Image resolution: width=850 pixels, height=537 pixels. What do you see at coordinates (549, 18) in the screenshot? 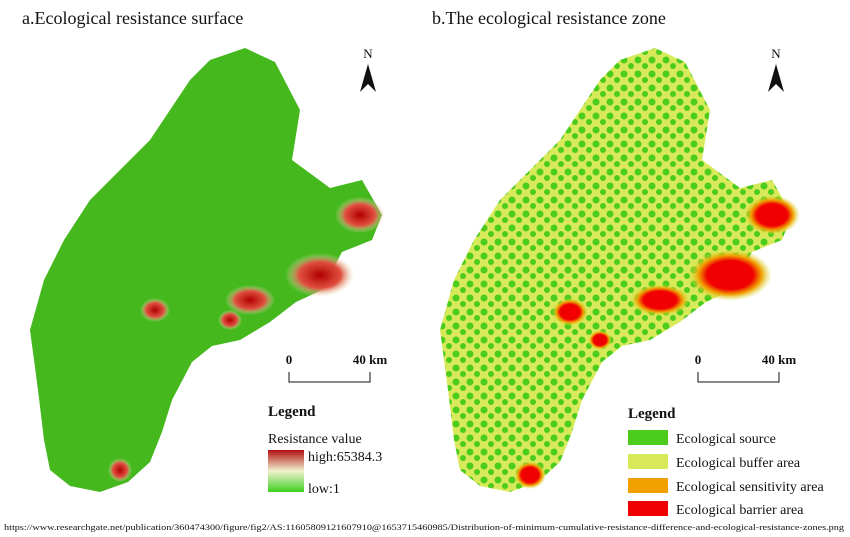
I see `panel-title: b.The ecological resistance zone` at bounding box center [549, 18].